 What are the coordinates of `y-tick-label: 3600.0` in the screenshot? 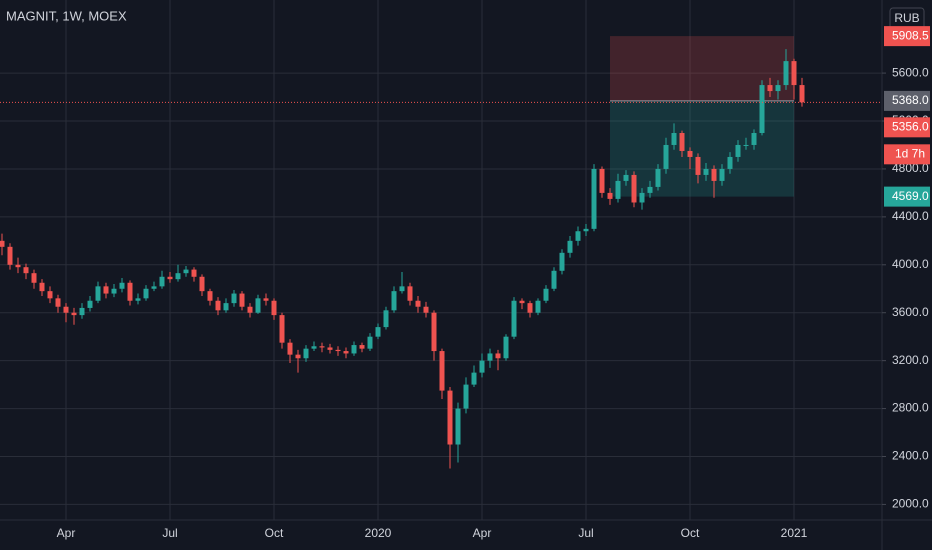 It's located at (910, 312).